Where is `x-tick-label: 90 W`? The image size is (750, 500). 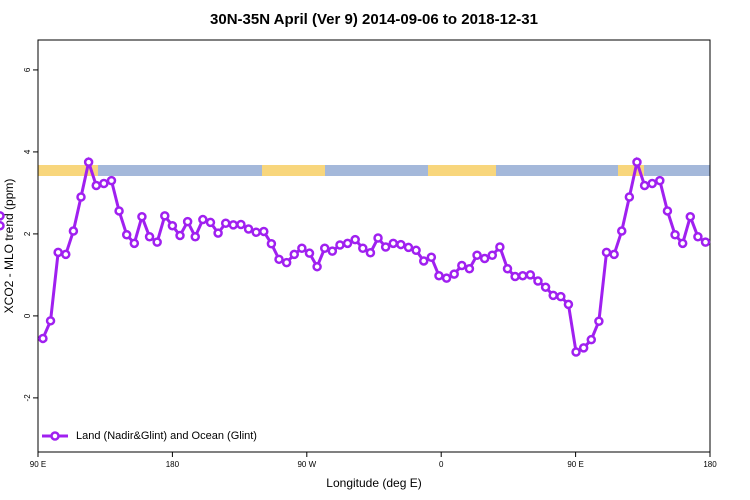
x-tick-label: 90 W is located at coordinates (306, 464).